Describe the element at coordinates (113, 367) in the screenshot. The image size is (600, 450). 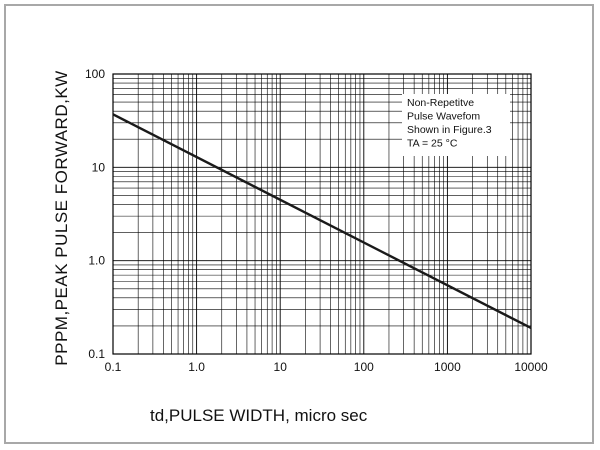
I see `x-tick-label: 0.1` at that location.